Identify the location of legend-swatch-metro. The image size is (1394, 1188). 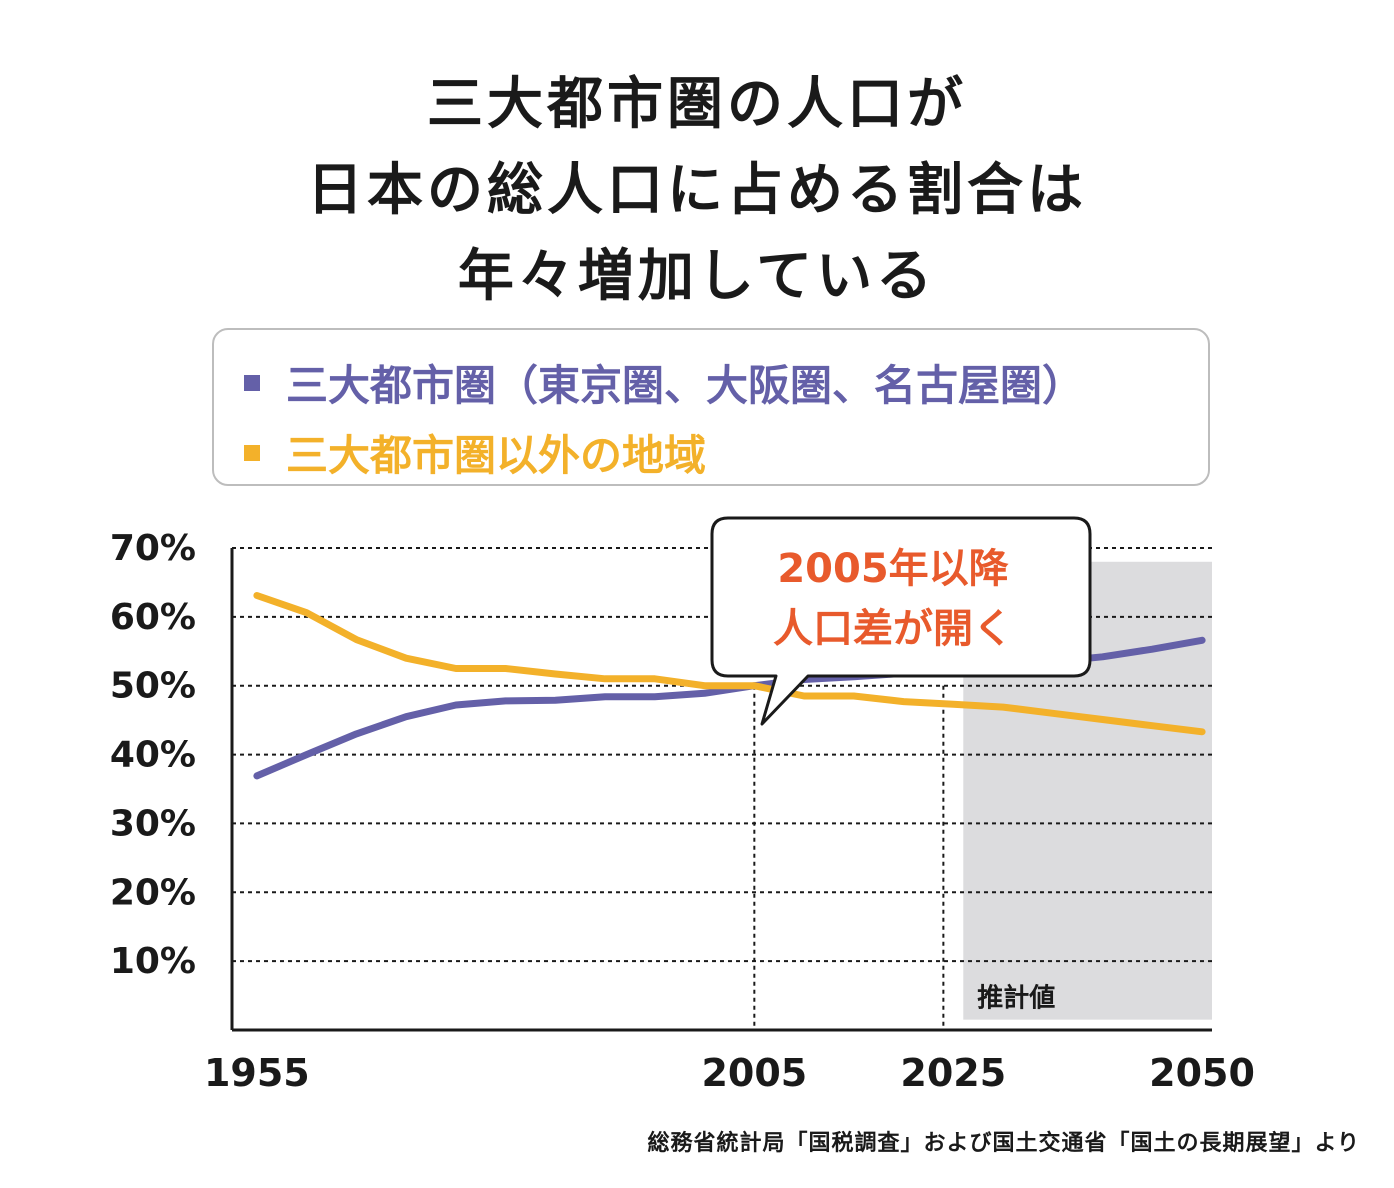
(252, 382).